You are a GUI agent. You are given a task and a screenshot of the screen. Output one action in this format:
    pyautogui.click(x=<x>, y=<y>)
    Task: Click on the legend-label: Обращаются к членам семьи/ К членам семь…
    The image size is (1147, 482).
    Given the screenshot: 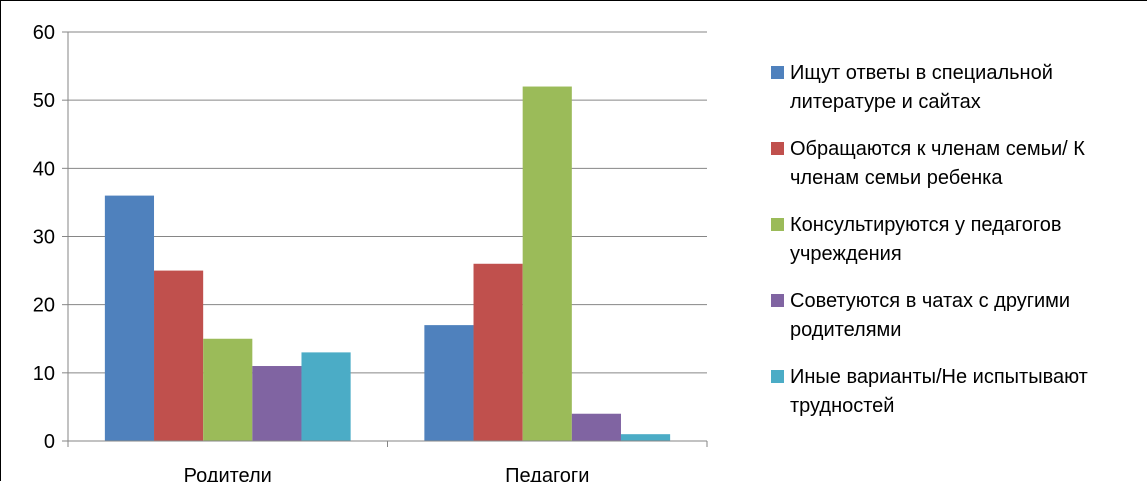 What is the action you would take?
    pyautogui.click(x=937, y=163)
    